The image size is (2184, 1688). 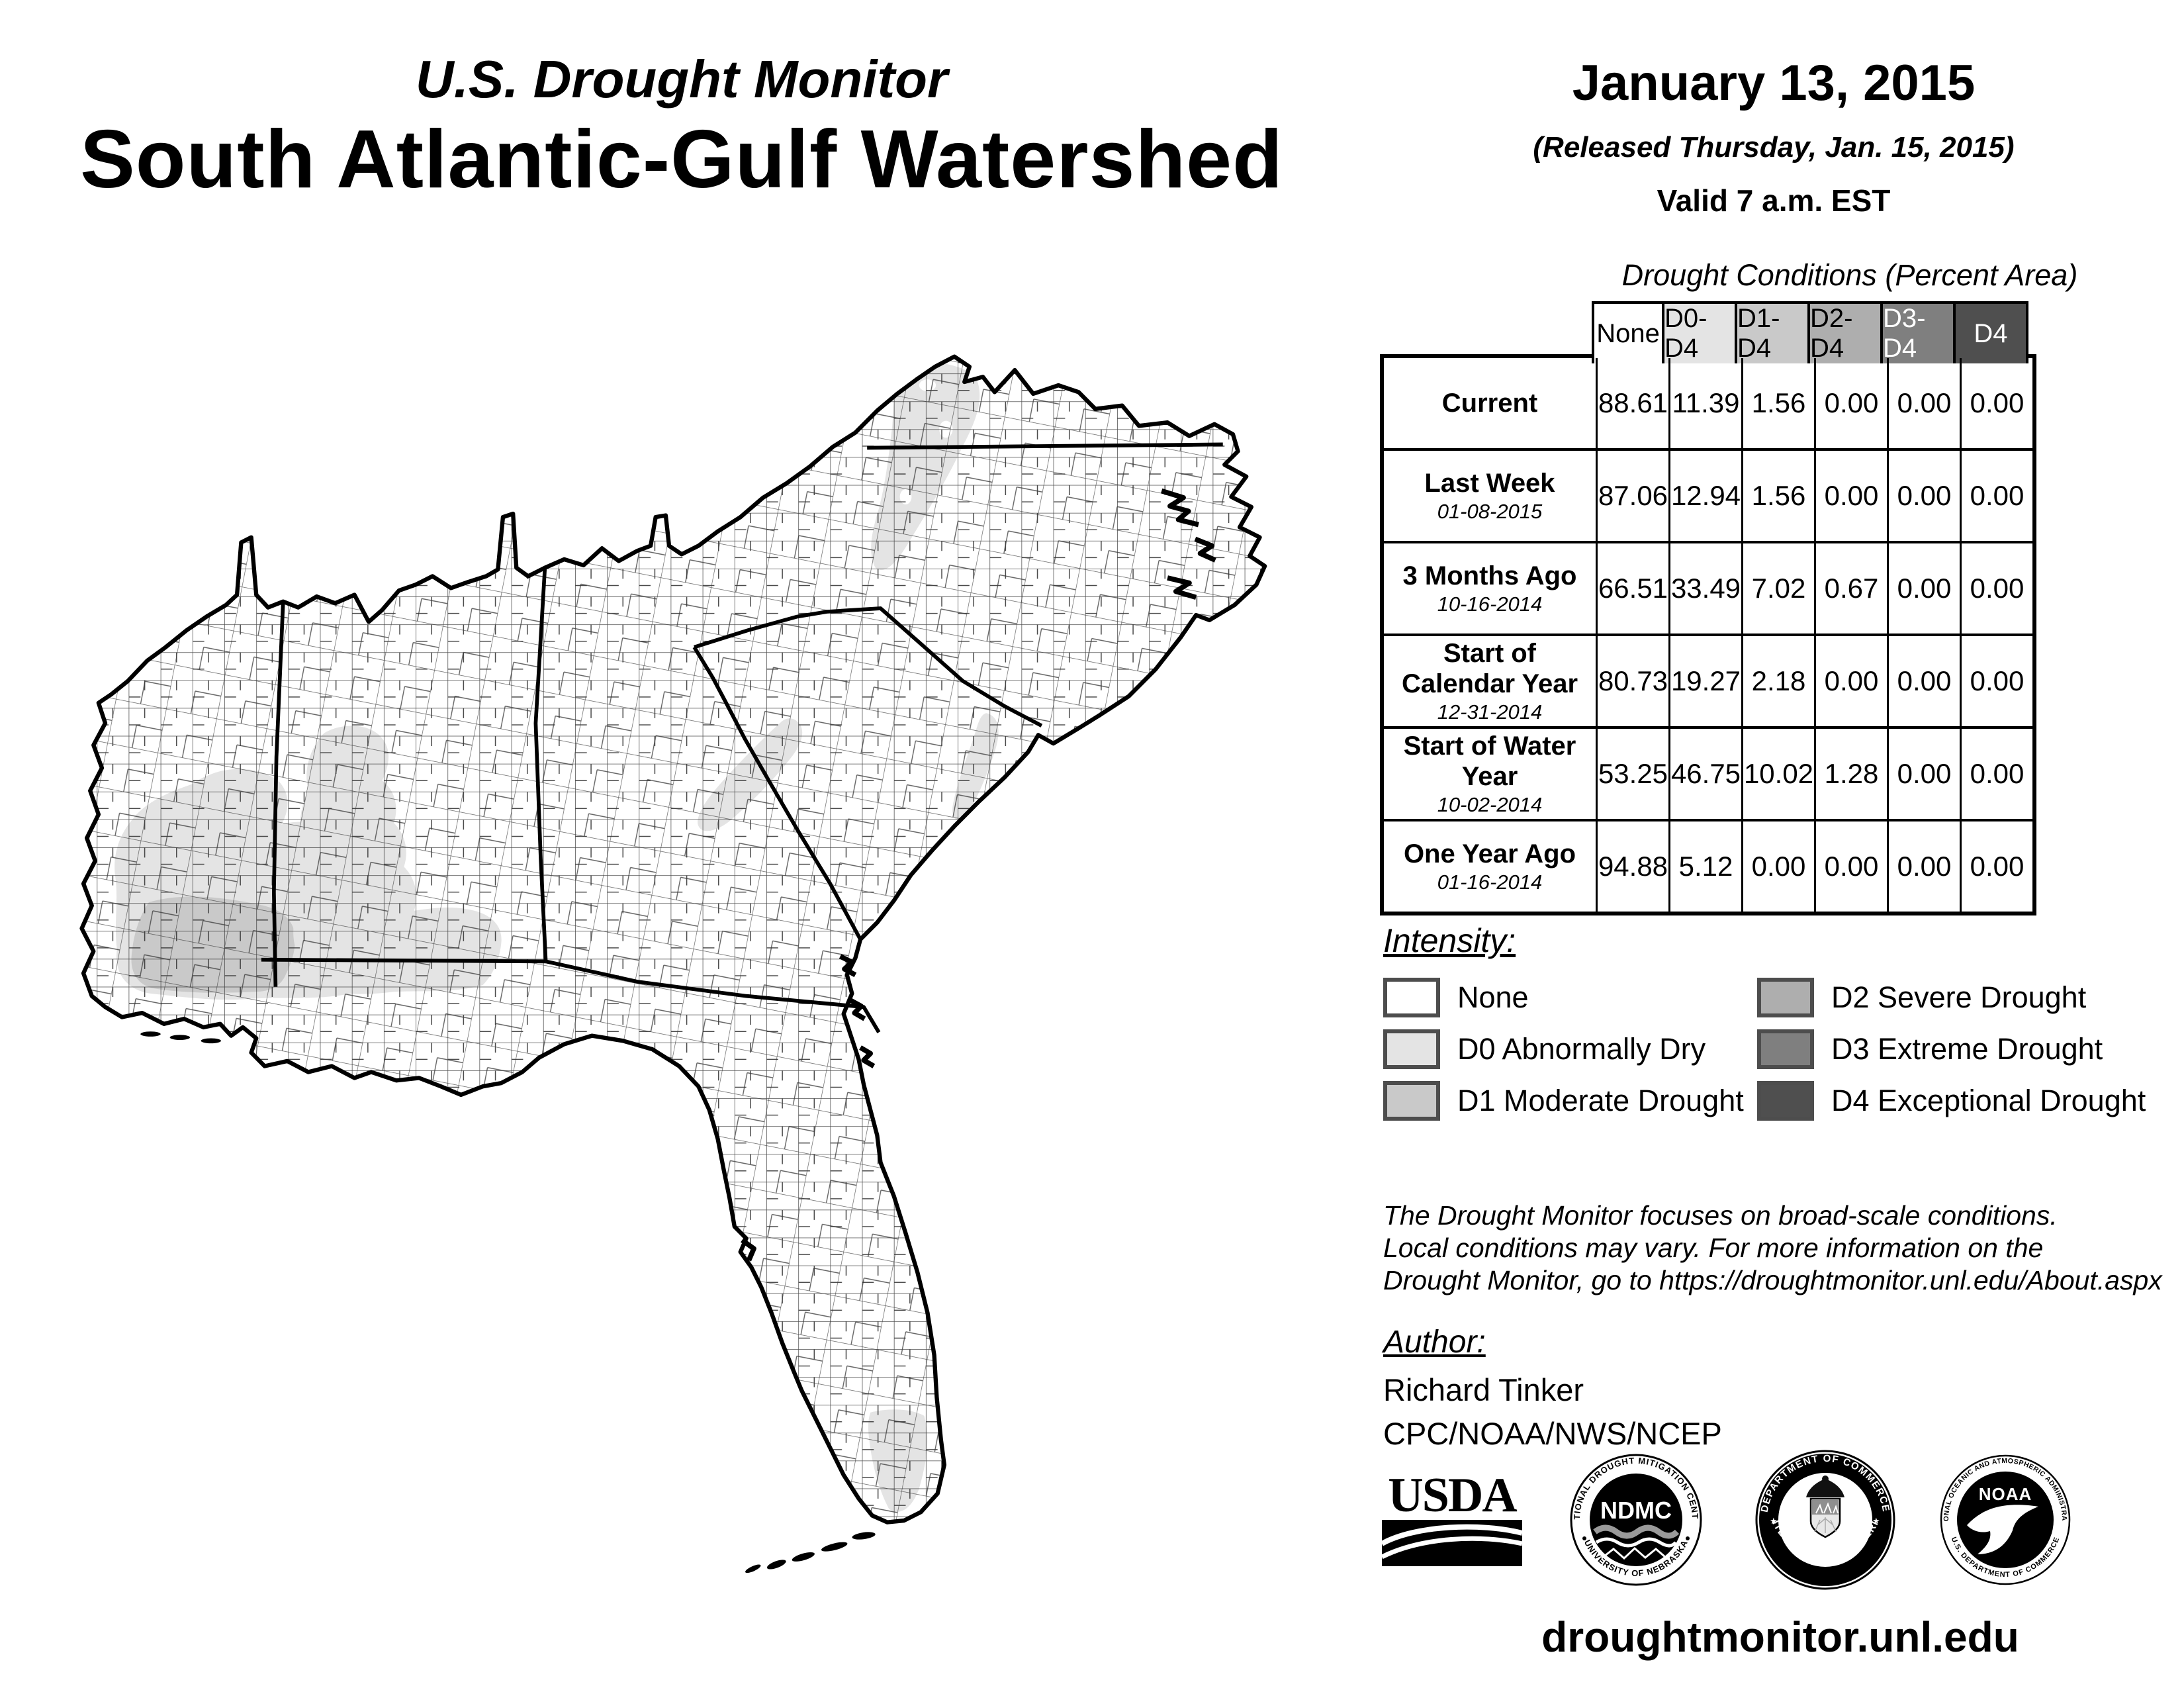 I want to click on legend-item-none: None, so click(x=1570, y=997).